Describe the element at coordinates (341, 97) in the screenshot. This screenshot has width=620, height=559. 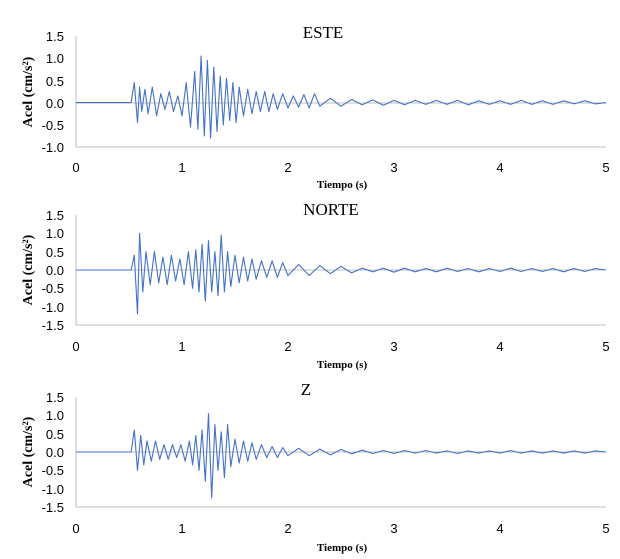
I see `series-line-este` at that location.